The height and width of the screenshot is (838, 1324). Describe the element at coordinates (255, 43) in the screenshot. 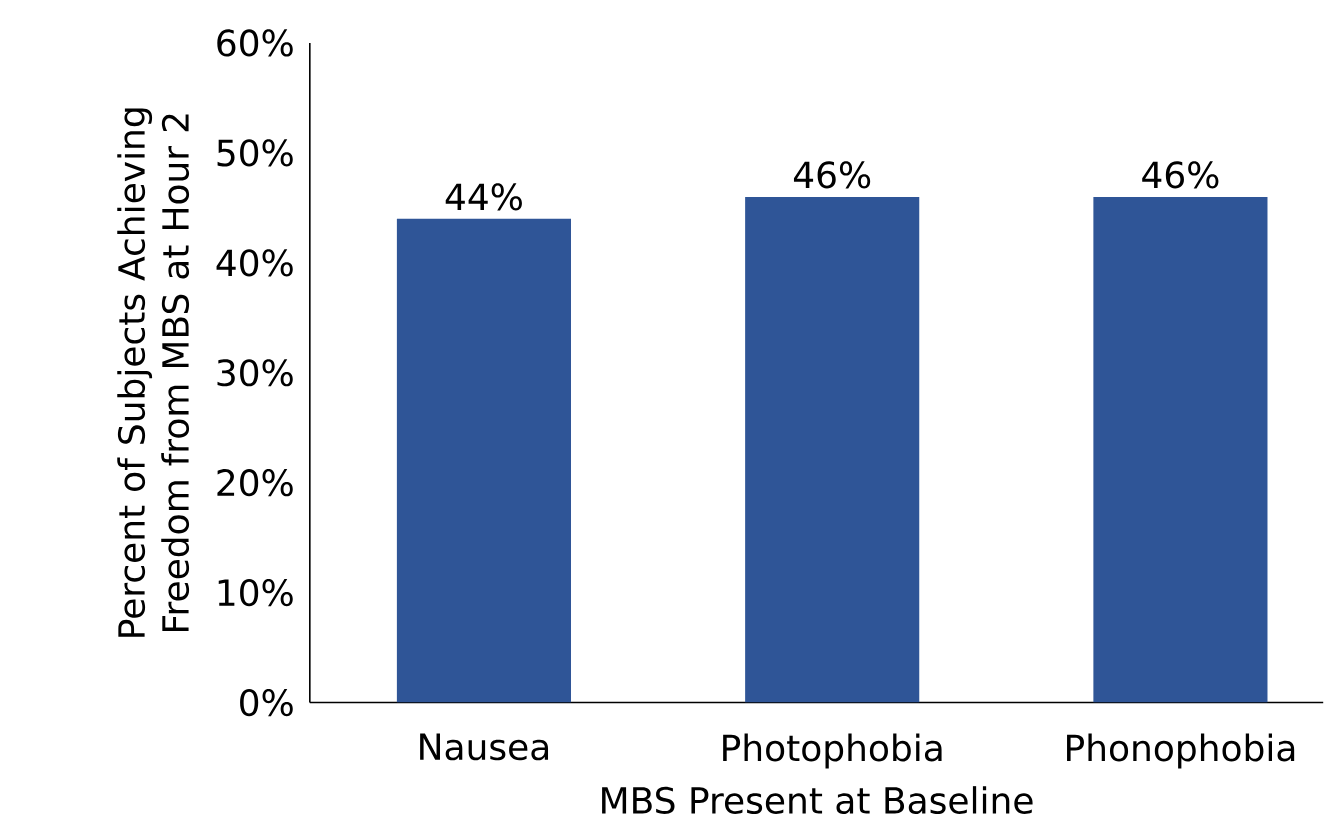

I see `y-tick-label: 60%` at that location.